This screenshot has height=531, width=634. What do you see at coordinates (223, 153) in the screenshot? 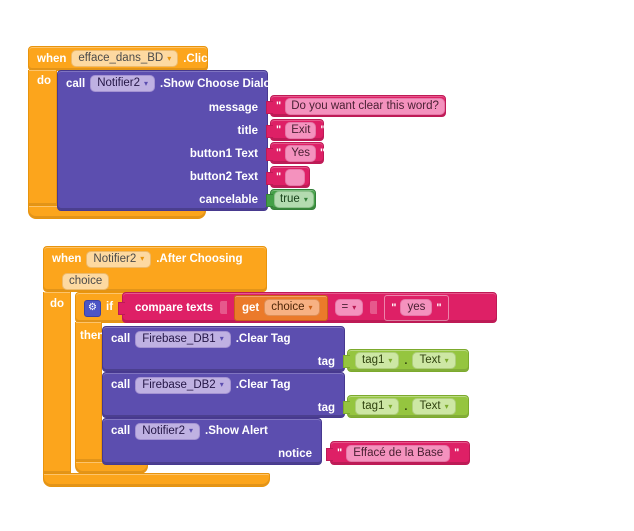
I see `param-label-button1: button1 Text` at bounding box center [223, 153].